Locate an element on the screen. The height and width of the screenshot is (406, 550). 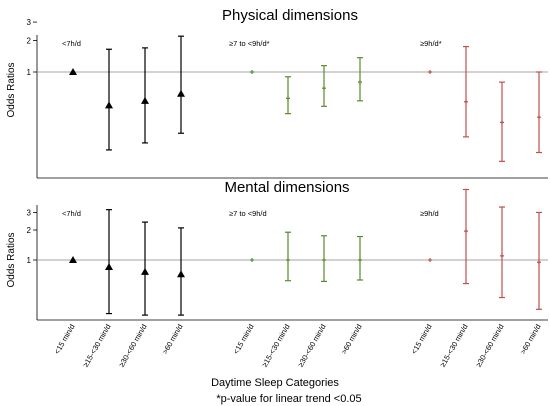
x-axis-title: Daytime Sleep Categories is located at coordinates (275, 383).